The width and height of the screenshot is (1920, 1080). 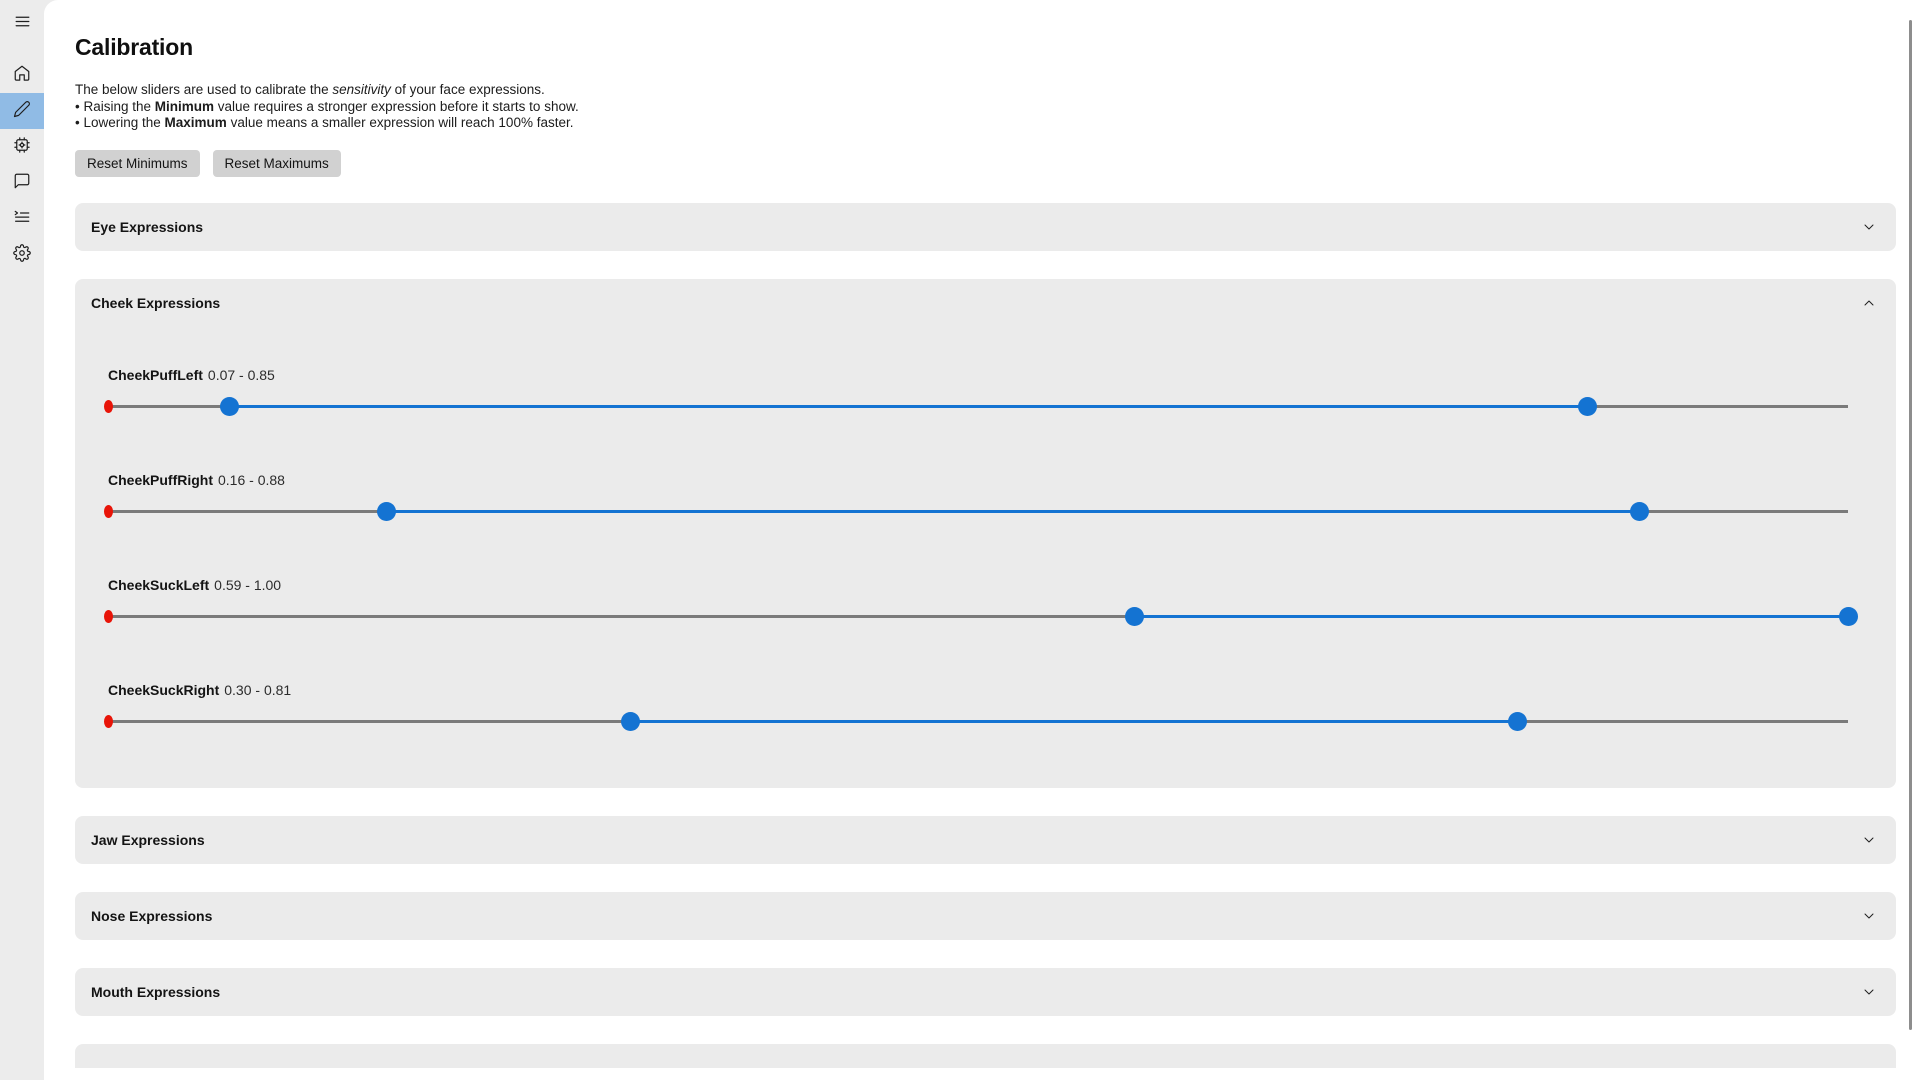 I want to click on gear-icon, so click(x=22, y=255).